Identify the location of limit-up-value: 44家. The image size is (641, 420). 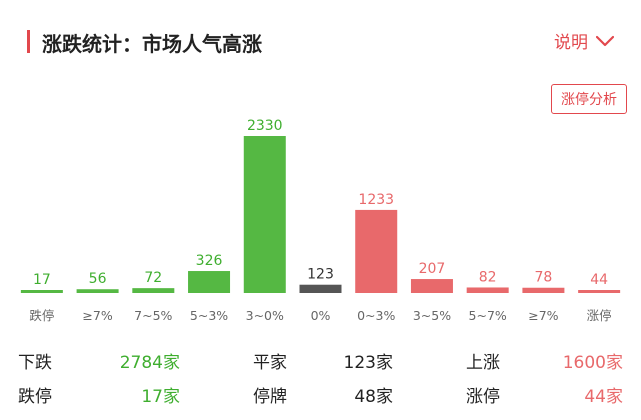
(603, 397).